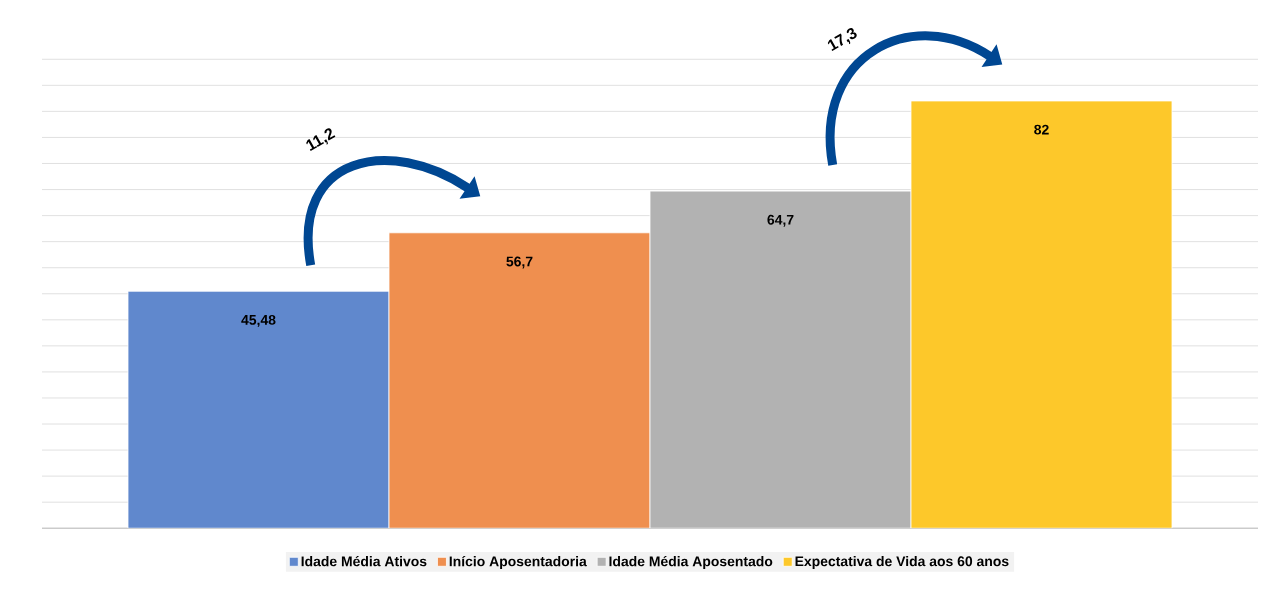  Describe the element at coordinates (519, 262) in the screenshot. I see `data-label: 56,7` at that location.